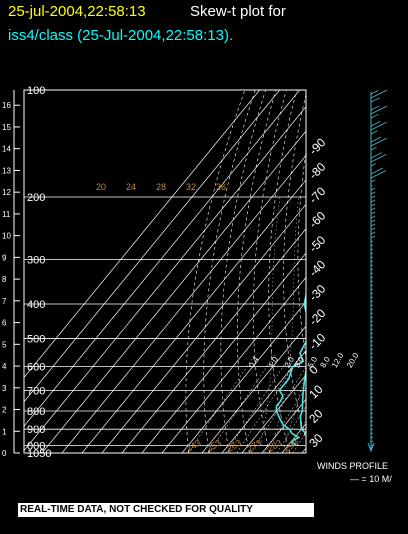  I want to click on temp-label: 10, so click(316, 392).